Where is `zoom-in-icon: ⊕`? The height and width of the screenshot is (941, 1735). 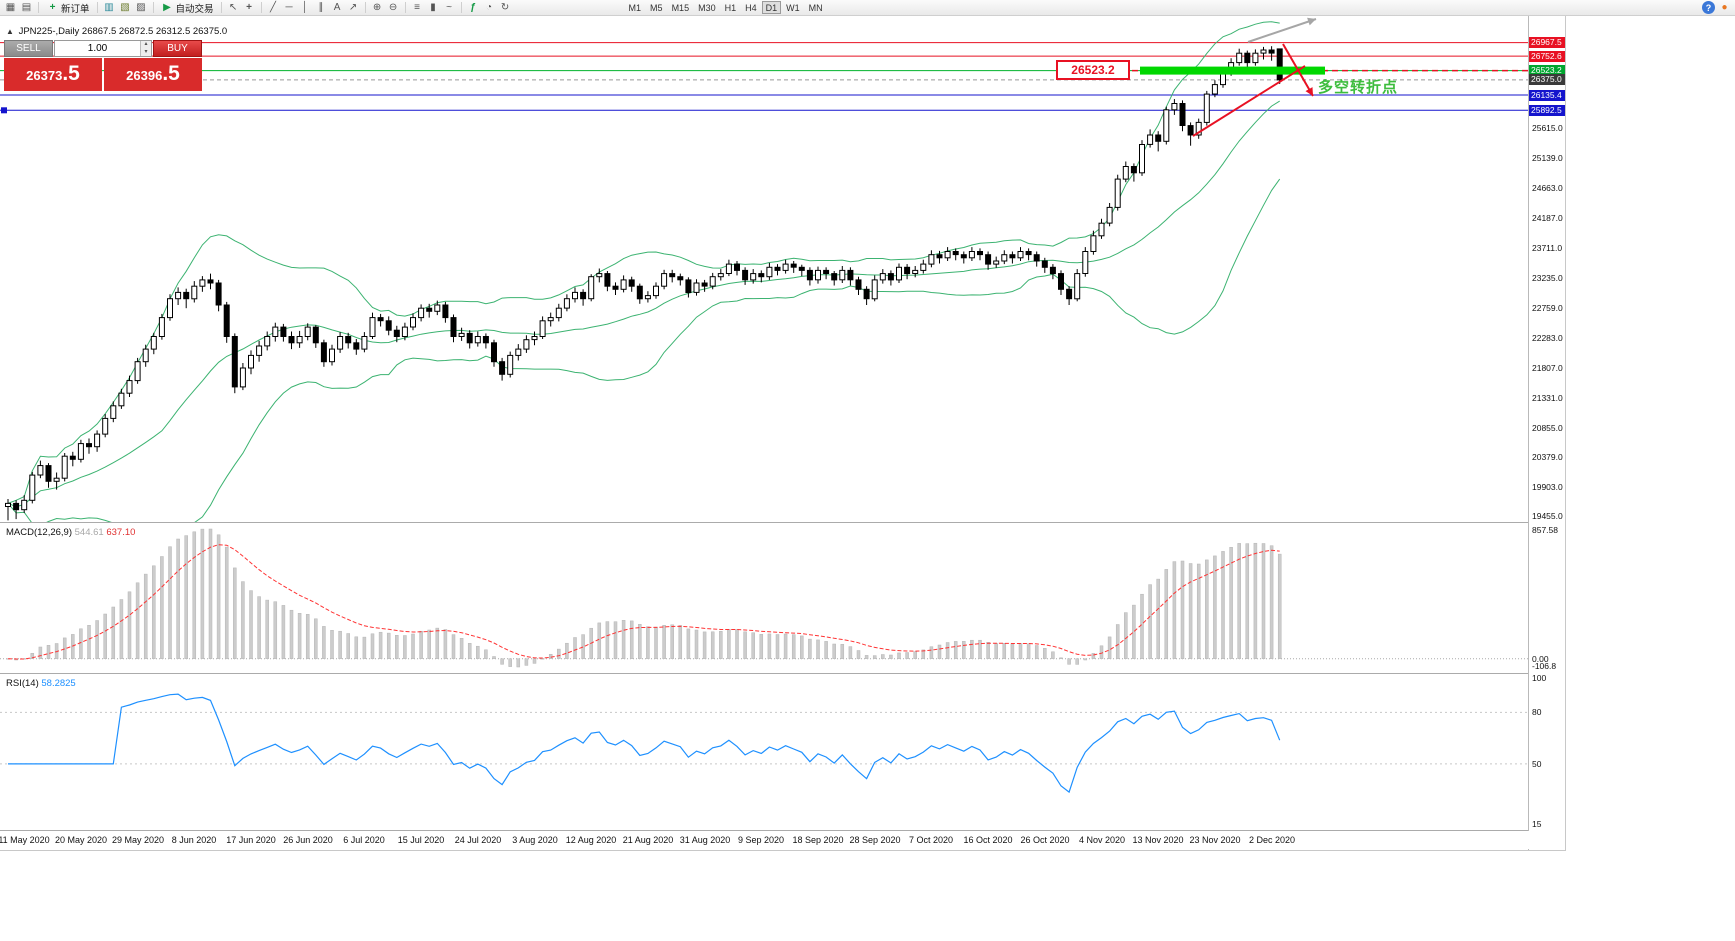 zoom-in-icon: ⊕ is located at coordinates (377, 7).